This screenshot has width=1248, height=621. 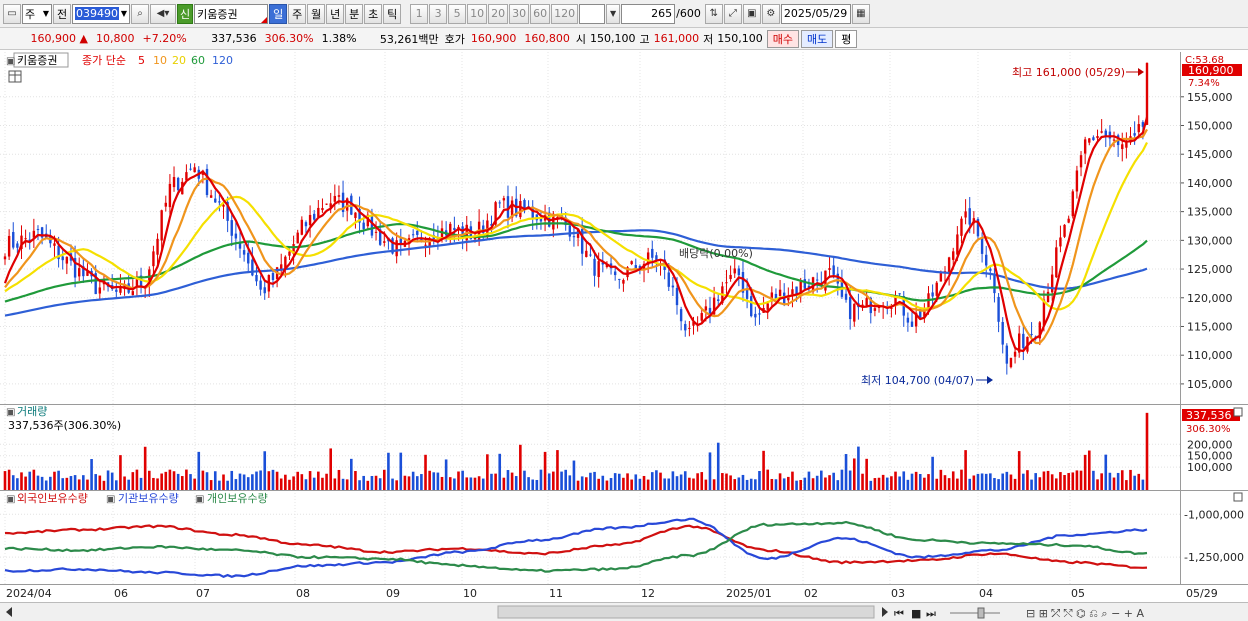 What do you see at coordinates (782, 38) in the screenshot?
I see `buy-button: 매수` at bounding box center [782, 38].